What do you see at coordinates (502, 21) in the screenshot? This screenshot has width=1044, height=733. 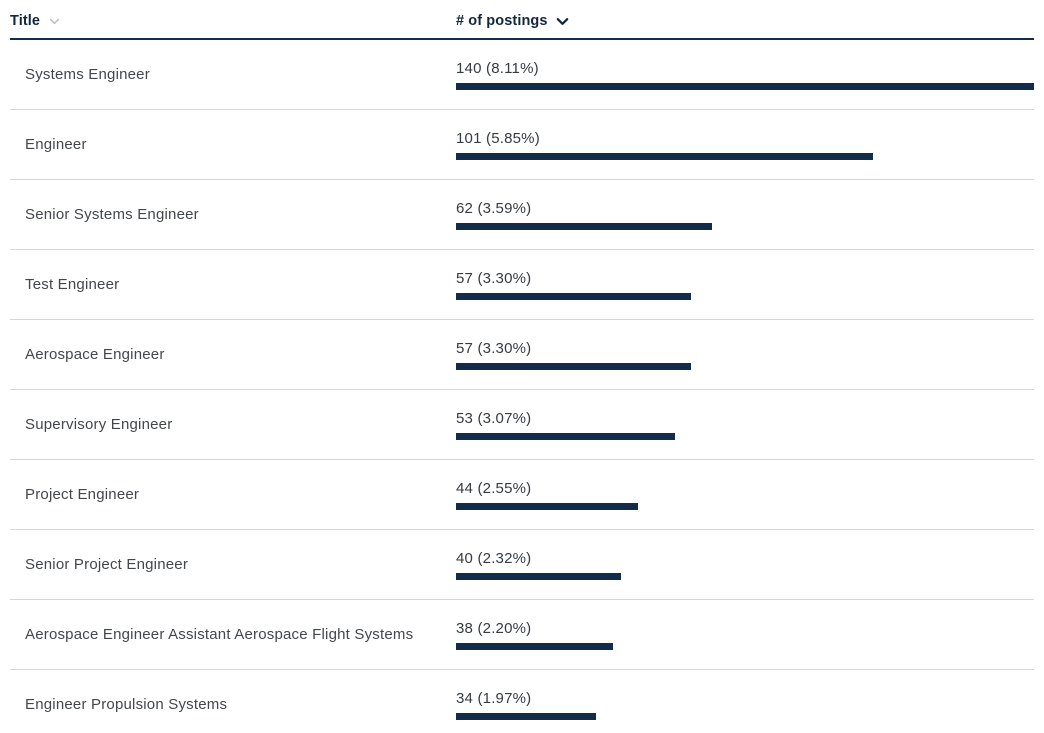 I see `postings-column-label: # of postings` at bounding box center [502, 21].